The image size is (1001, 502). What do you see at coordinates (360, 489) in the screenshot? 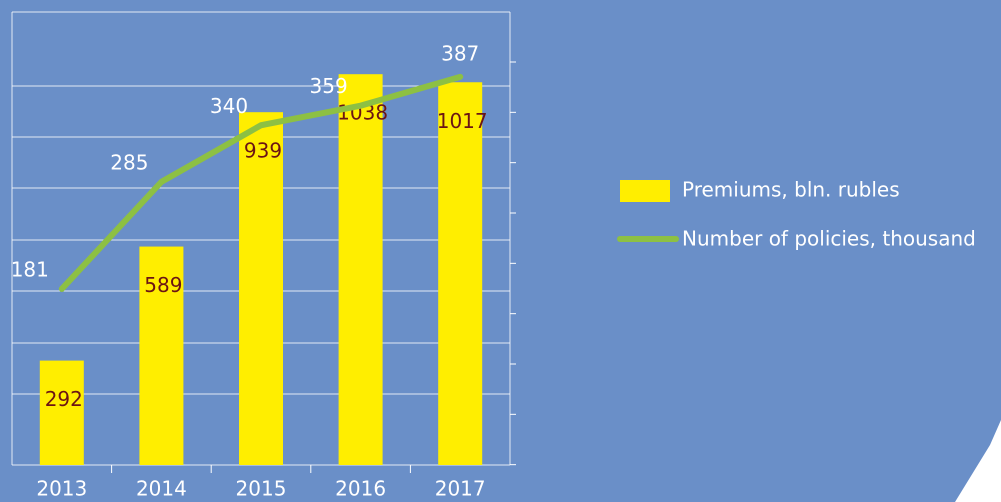
I see `x-tick-label: 2016` at bounding box center [360, 489].